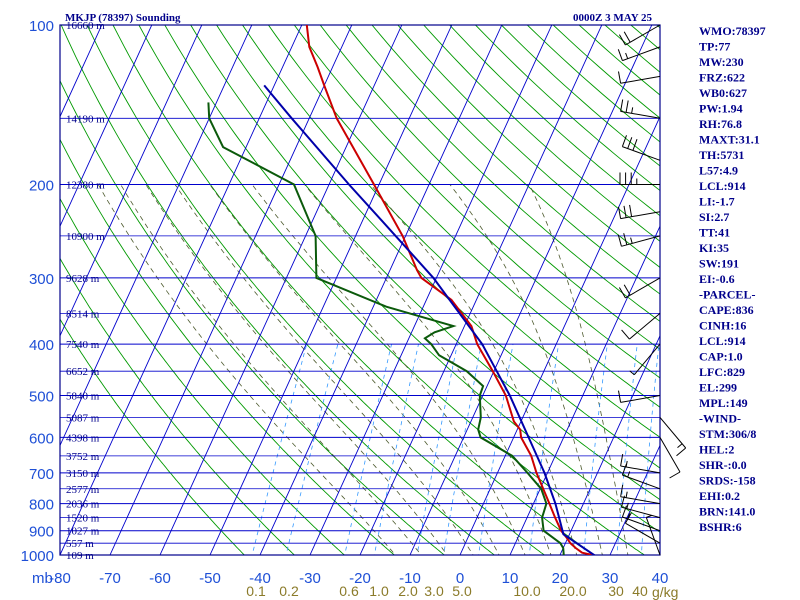  What do you see at coordinates (41, 532) in the screenshot?
I see `pressure-tick-label: 900` at bounding box center [41, 532].